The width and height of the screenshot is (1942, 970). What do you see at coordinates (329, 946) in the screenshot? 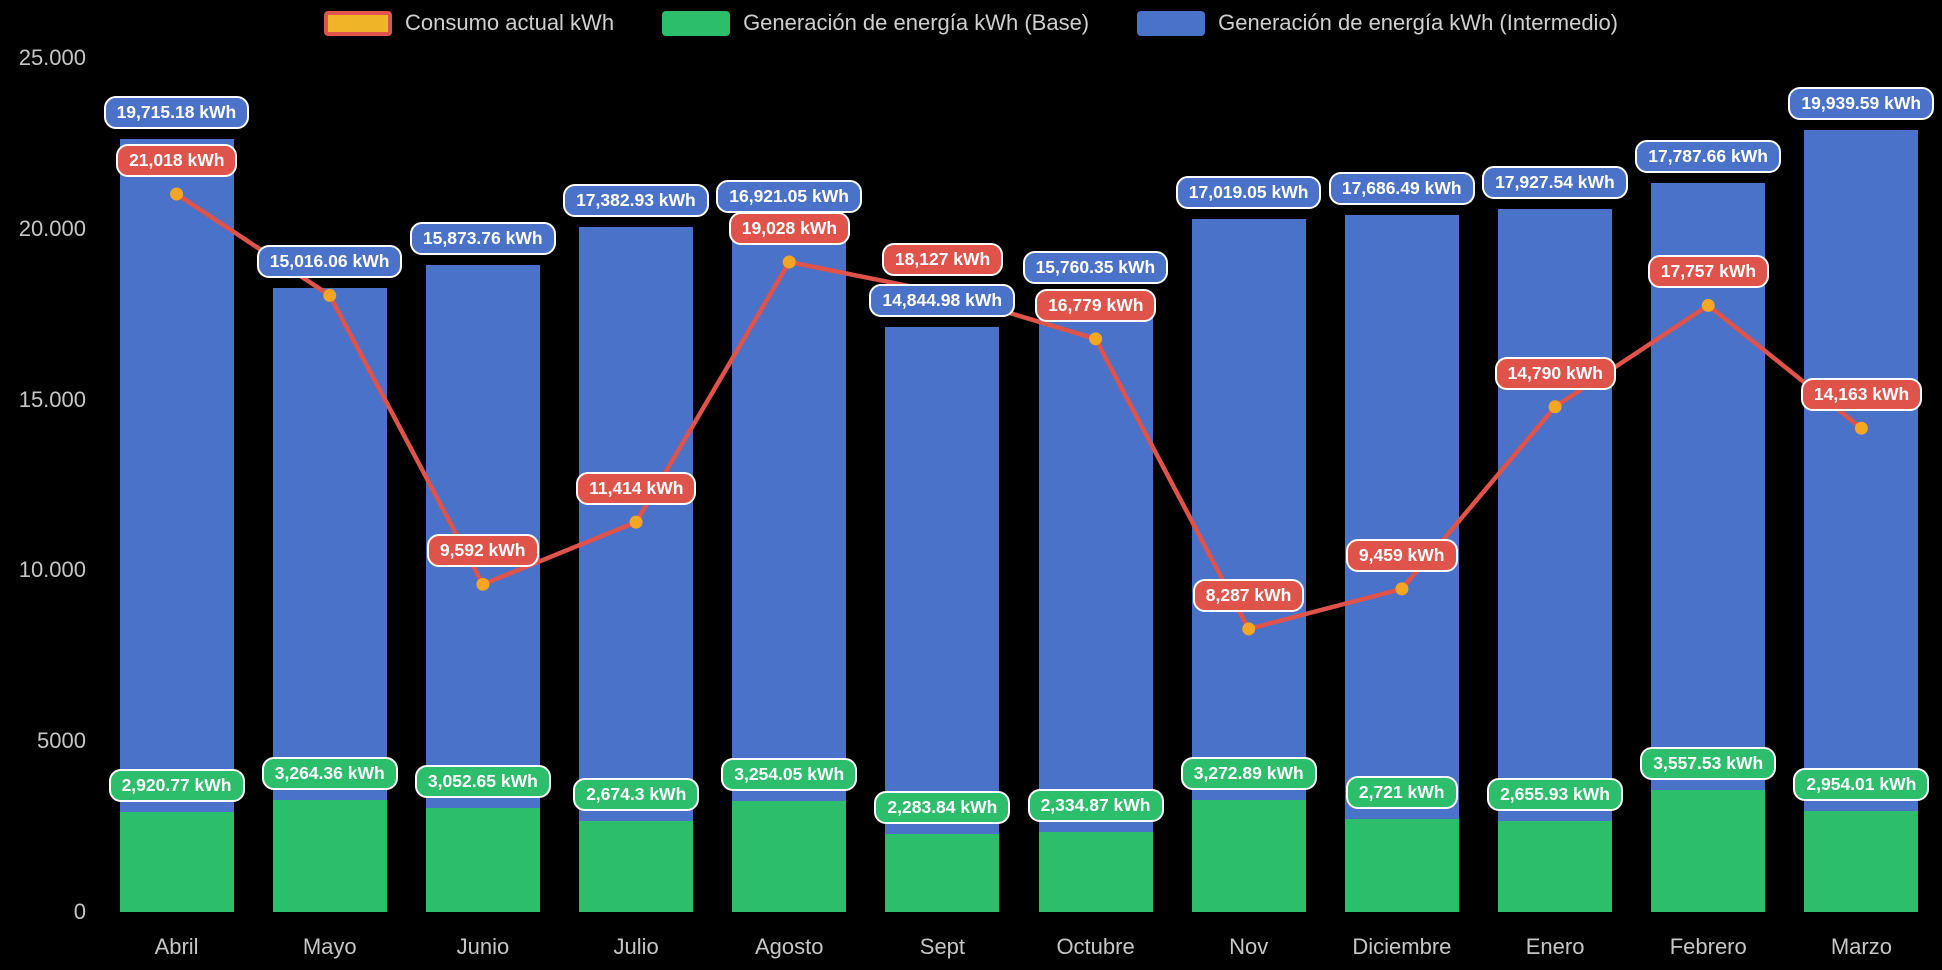
I see `x-tick-label-mayo: Mayo` at bounding box center [329, 946].